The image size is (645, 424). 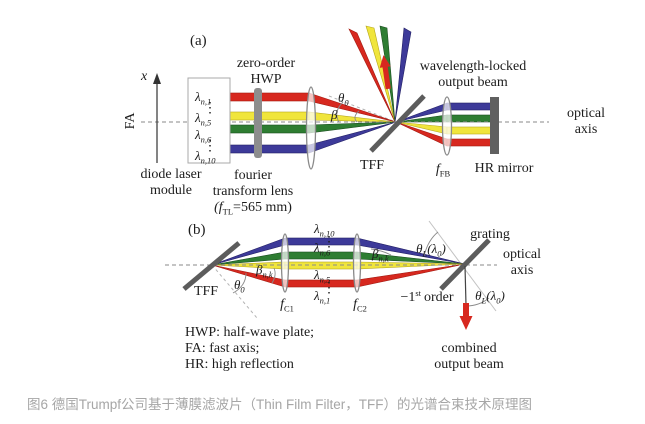 I want to click on beta-label-b-right: βn,k, so click(x=380, y=255).